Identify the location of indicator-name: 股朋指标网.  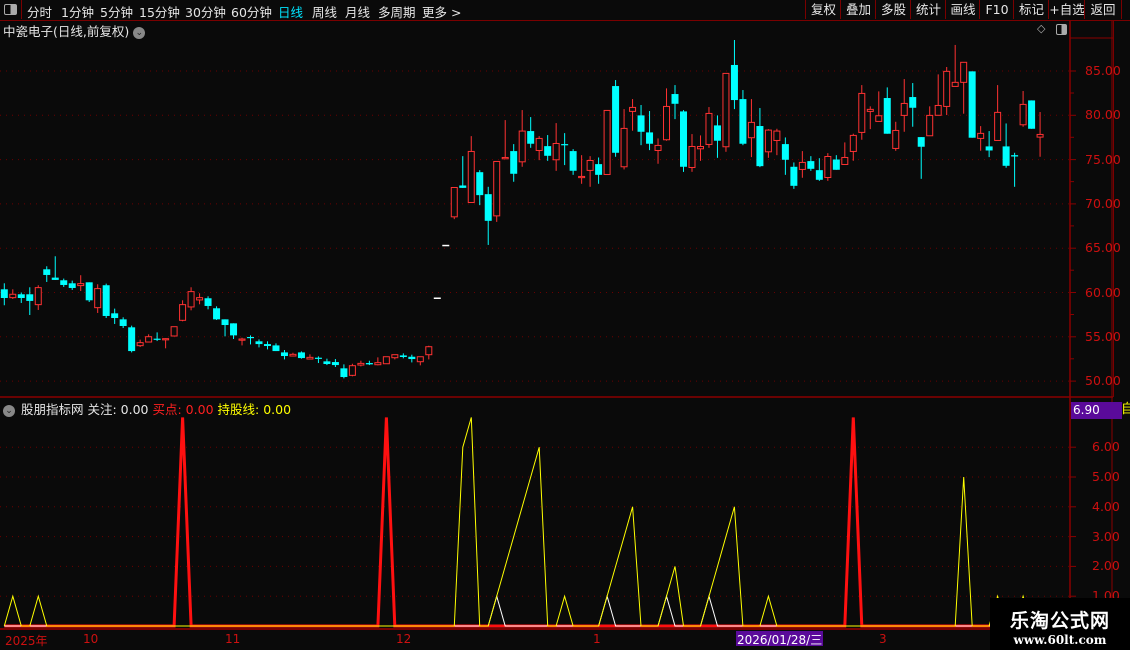
(52, 409).